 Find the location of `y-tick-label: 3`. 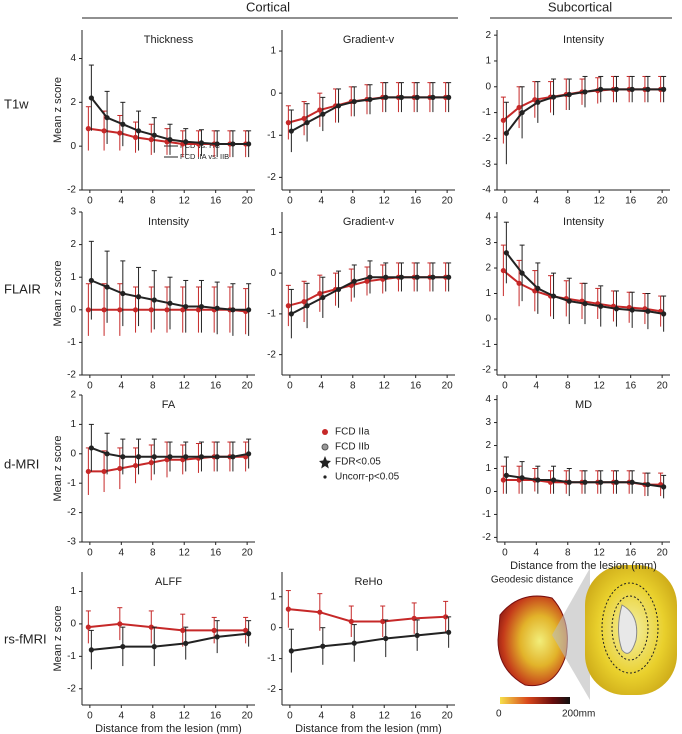

y-tick-label: 3 is located at coordinates (73, 212).